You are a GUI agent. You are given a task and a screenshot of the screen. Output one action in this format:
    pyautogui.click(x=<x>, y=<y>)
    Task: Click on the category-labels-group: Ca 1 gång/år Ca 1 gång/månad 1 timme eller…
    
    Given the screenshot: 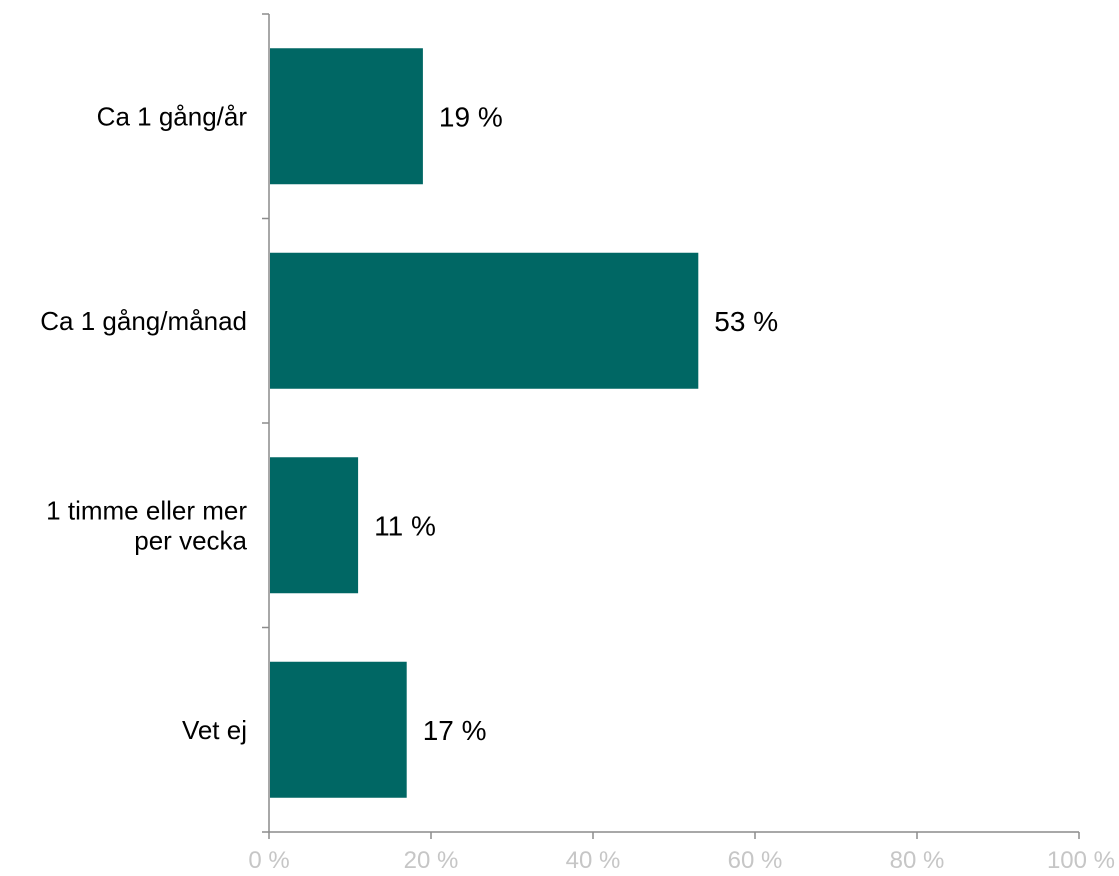 What is the action you would take?
    pyautogui.click(x=143, y=423)
    